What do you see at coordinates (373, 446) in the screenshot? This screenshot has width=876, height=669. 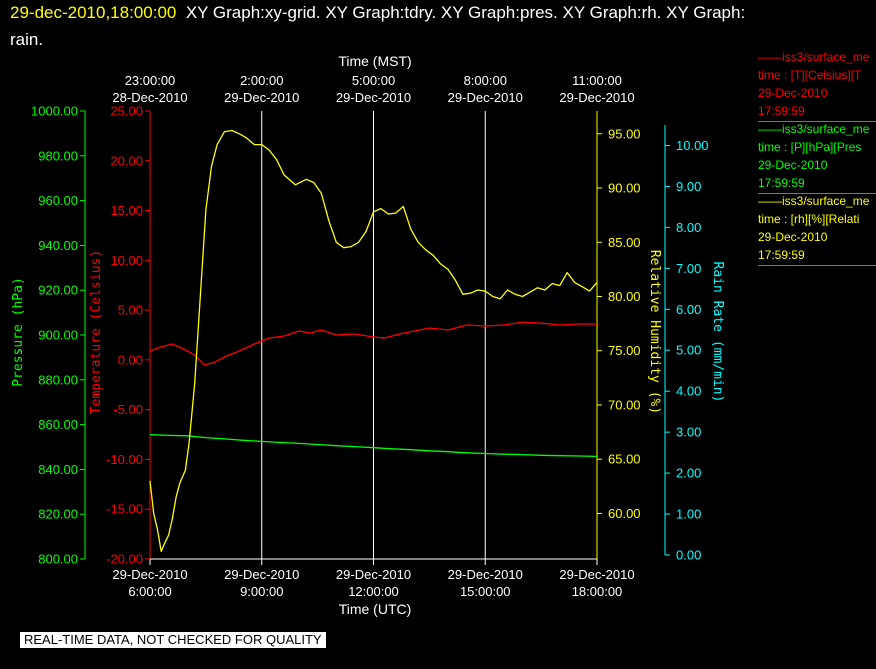 I see `pressure-series-line` at bounding box center [373, 446].